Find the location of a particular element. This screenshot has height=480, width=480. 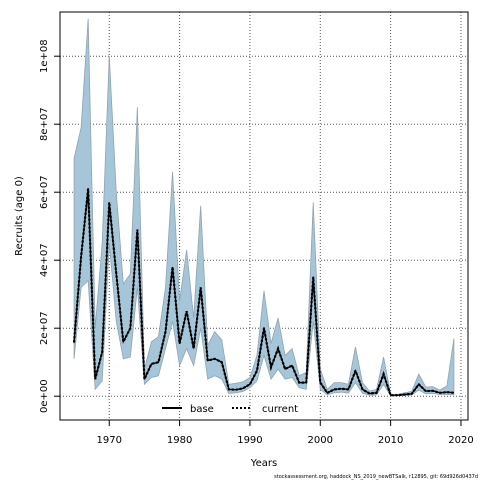

legend: base current is located at coordinates (230, 409).